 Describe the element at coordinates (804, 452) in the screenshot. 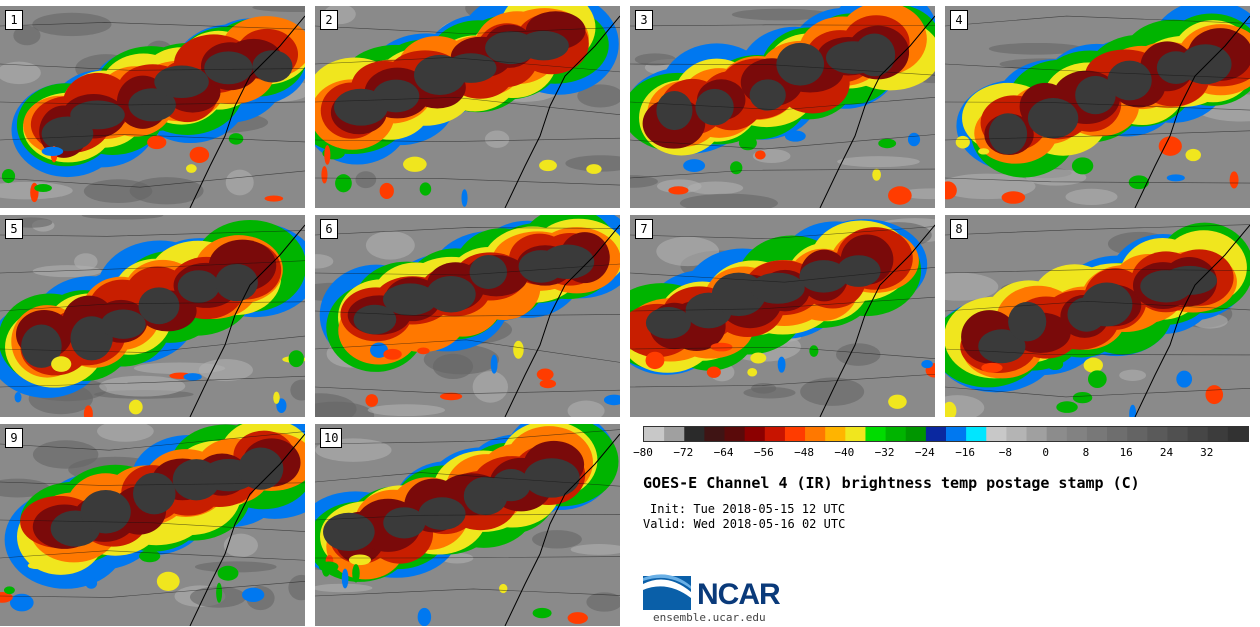

I see `colorbar-tick-label: −48` at that location.